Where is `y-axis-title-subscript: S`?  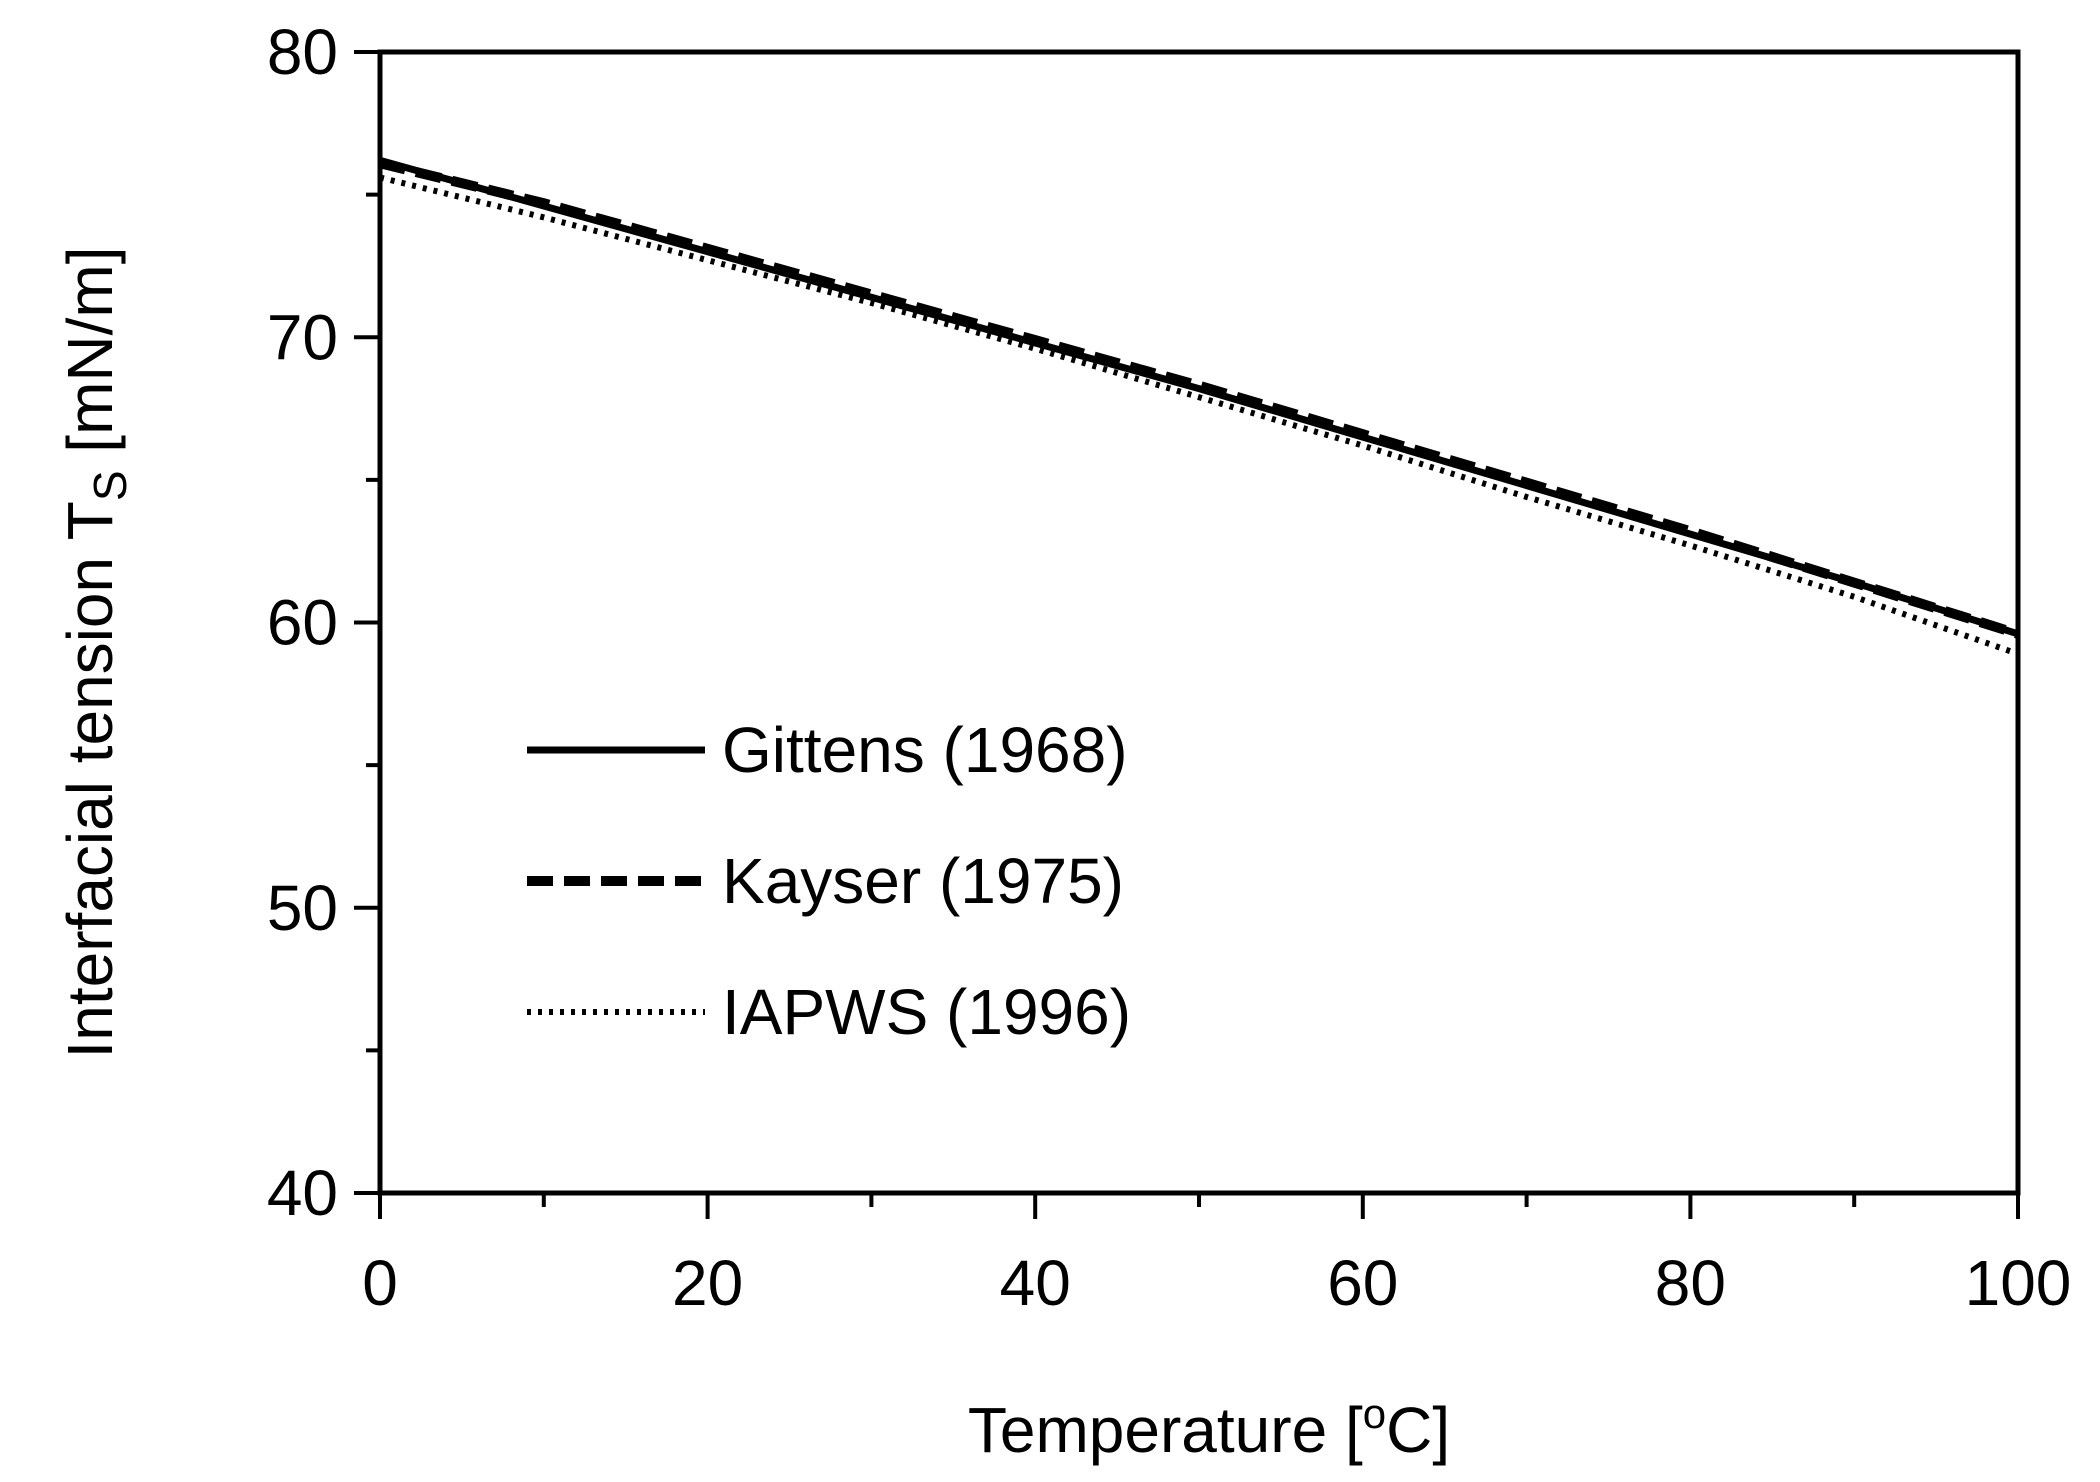
y-axis-title-subscript: S is located at coordinates (110, 485).